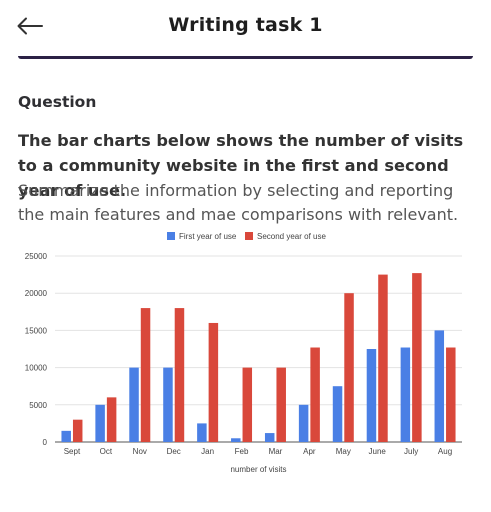  Describe the element at coordinates (309, 451) in the screenshot. I see `x-tick-label: Apr` at that location.